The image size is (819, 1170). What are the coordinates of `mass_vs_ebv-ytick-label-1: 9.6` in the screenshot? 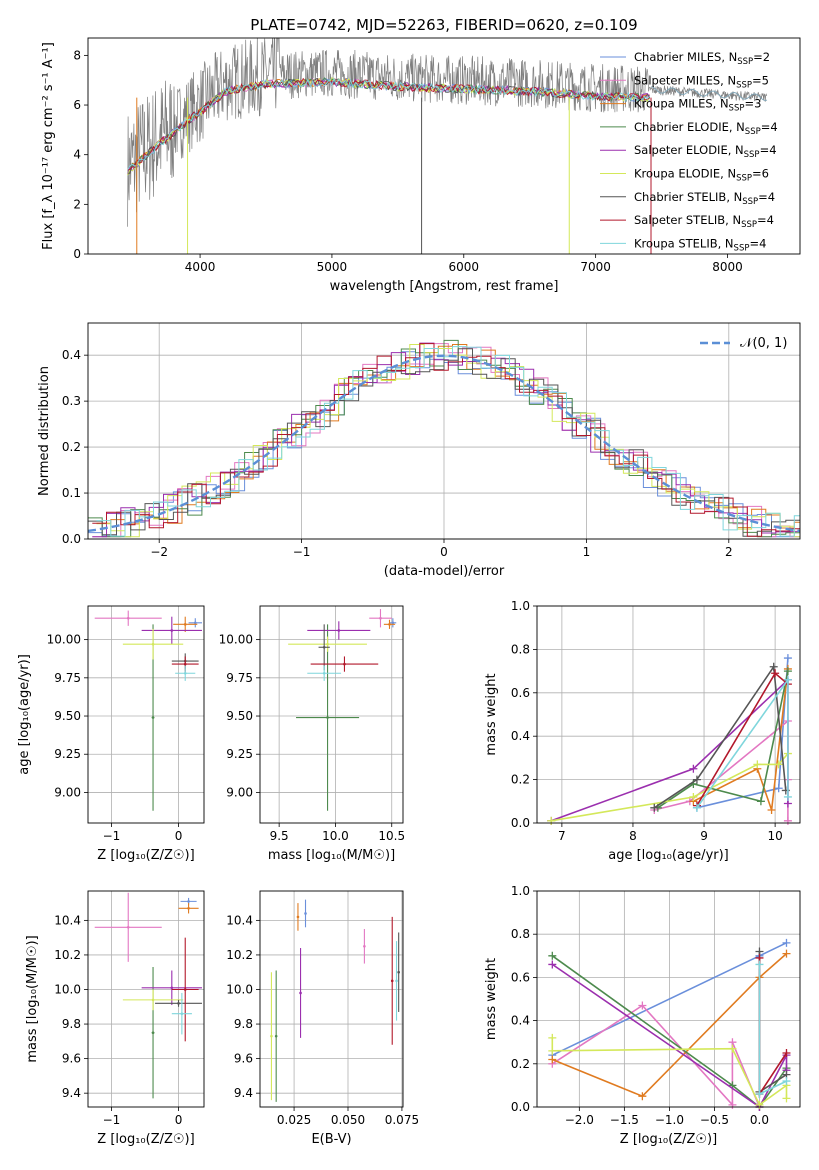 It's located at (243, 1059).